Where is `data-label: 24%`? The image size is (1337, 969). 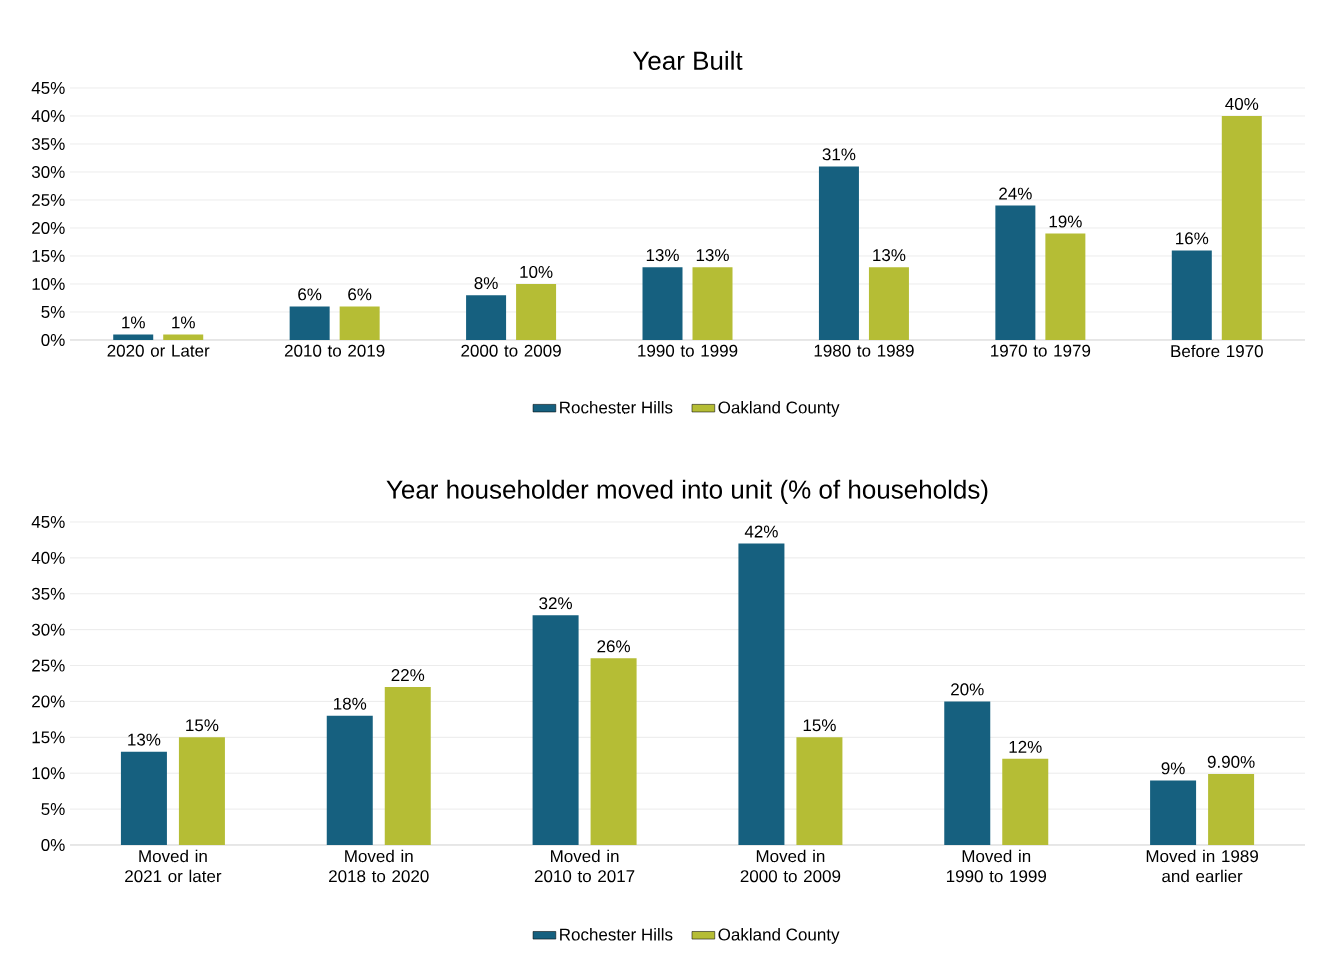 data-label: 24% is located at coordinates (1015, 193).